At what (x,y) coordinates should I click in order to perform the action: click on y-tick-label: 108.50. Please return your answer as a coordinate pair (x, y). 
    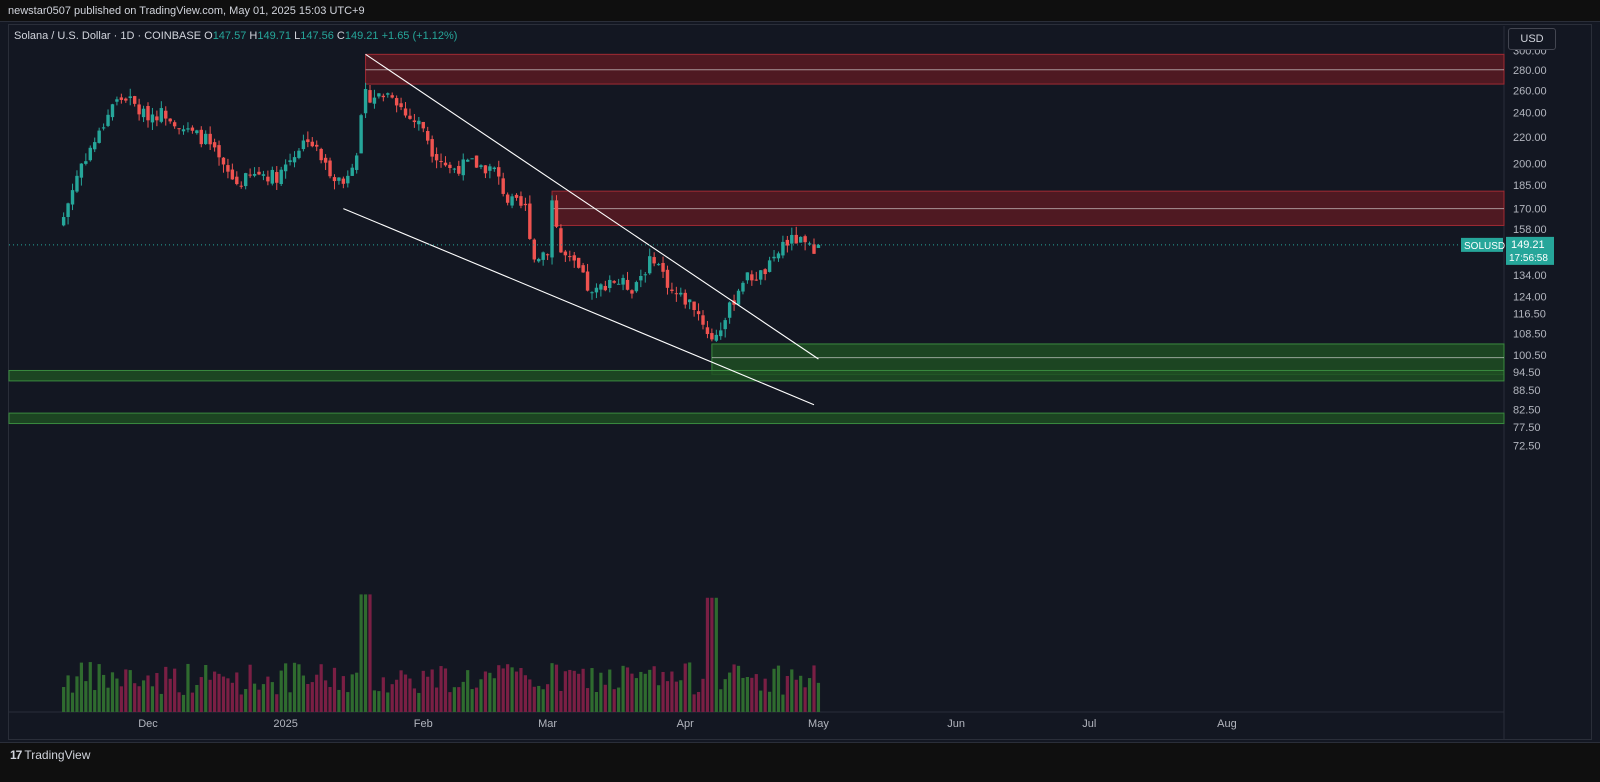
    Looking at the image, I should click on (1530, 335).